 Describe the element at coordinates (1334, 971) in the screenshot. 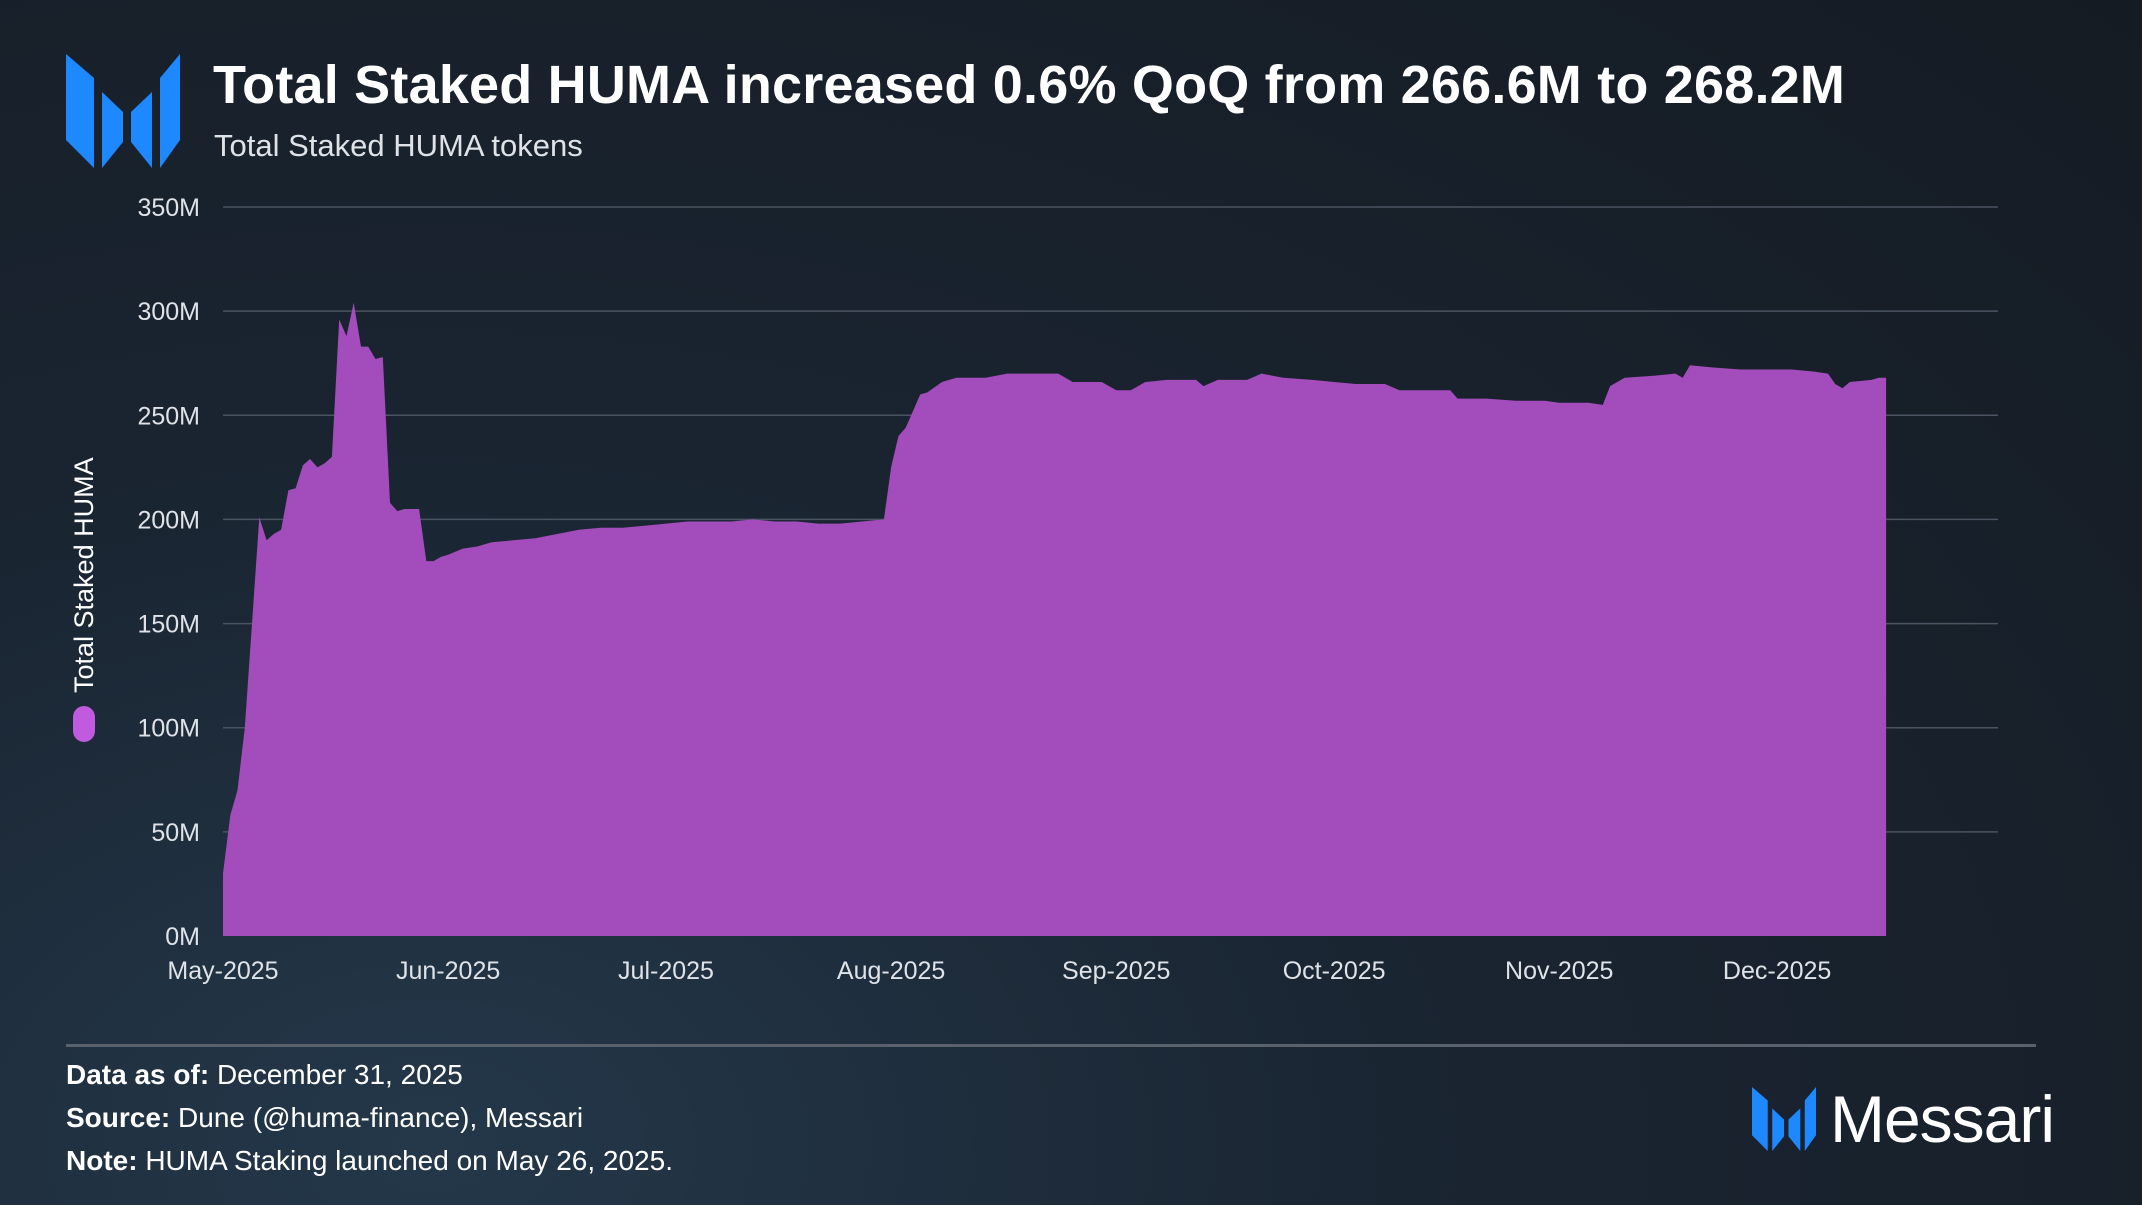

I see `x-tick-label: Oct-2025` at that location.